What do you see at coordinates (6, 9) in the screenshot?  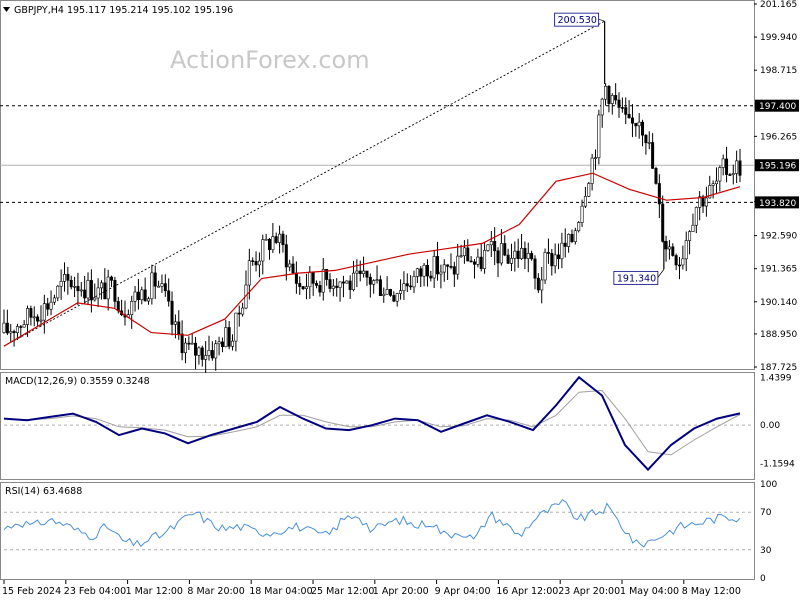 I see `dropdown-icon` at bounding box center [6, 9].